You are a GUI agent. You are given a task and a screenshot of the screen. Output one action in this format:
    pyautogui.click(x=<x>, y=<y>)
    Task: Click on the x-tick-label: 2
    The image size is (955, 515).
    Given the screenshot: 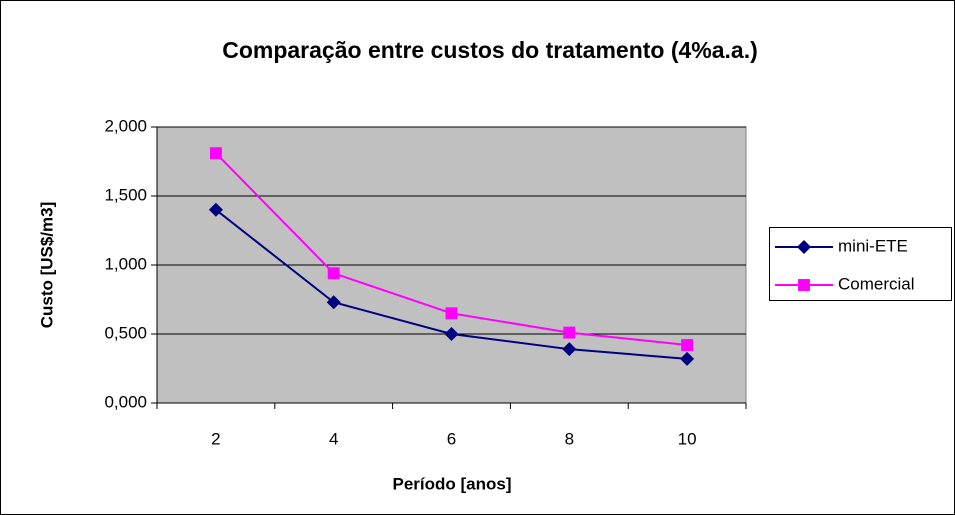 What is the action you would take?
    pyautogui.click(x=215, y=438)
    